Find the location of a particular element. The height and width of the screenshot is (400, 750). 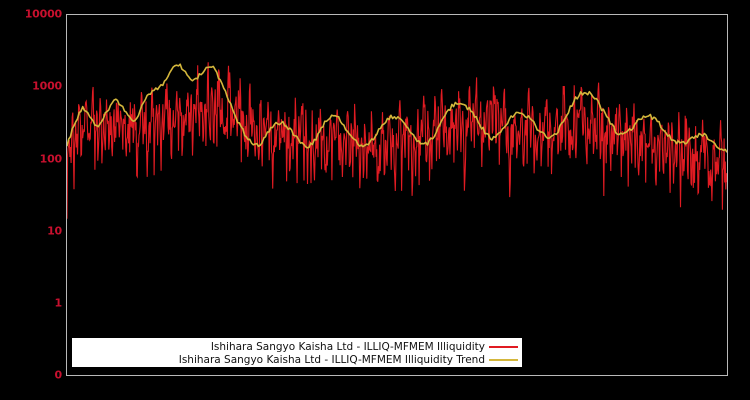

y-axis: 10000 1000 100 10 1 0 is located at coordinates (31, 200).